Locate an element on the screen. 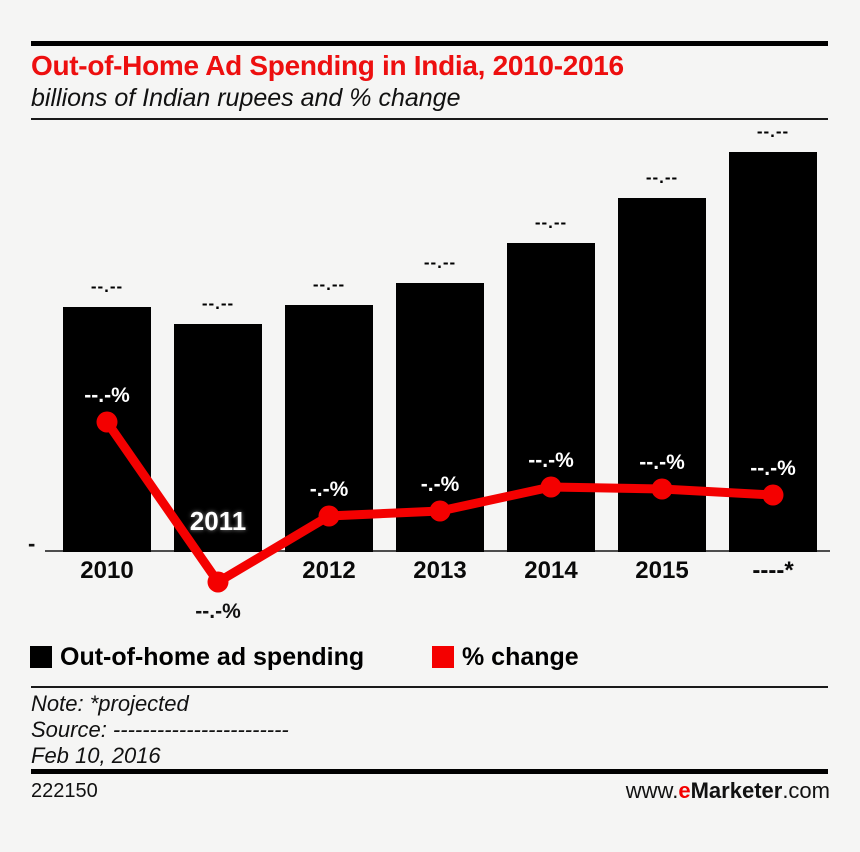  date-text: Feb 10, 2016 is located at coordinates (96, 755).